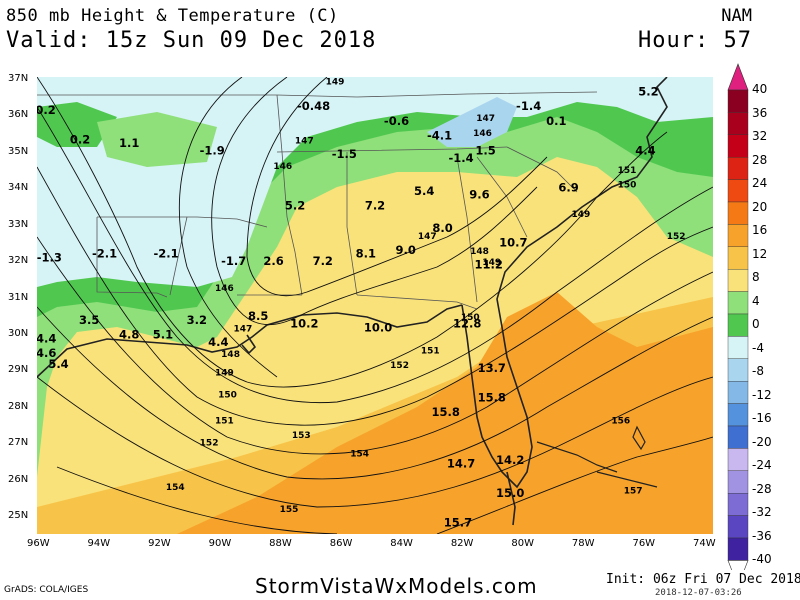 This screenshot has height=600, width=800. What do you see at coordinates (335, 82) in the screenshot?
I see `height-label: 149` at bounding box center [335, 82].